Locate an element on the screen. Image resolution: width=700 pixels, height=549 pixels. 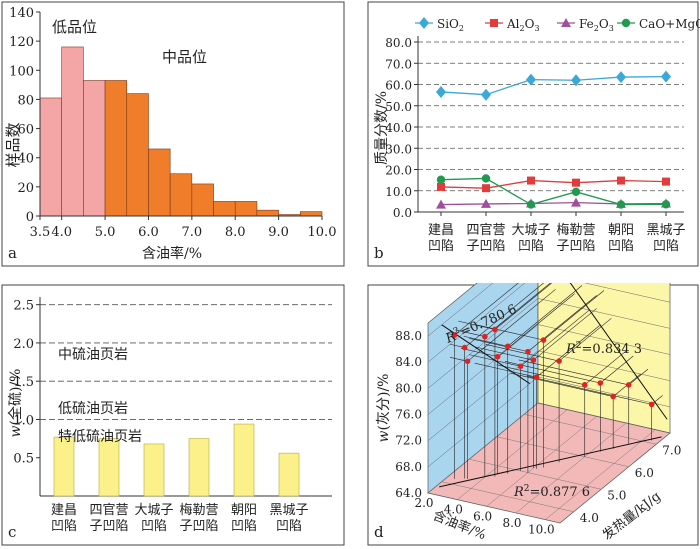
y-tick-label: 2.0 is located at coordinates (23, 344).